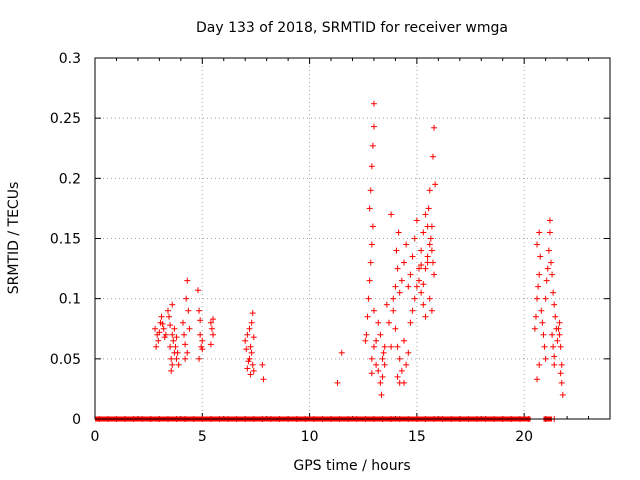  What do you see at coordinates (95, 437) in the screenshot?
I see `x-tick-label: 0` at bounding box center [95, 437].